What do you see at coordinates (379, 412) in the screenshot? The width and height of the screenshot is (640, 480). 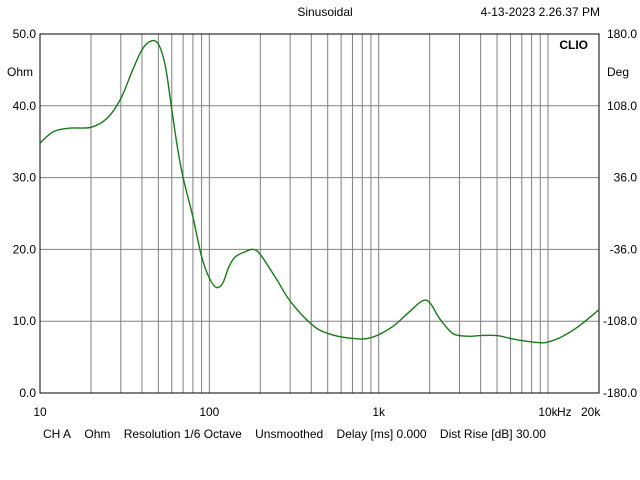 I see `x-tick-label: 1k` at bounding box center [379, 412].